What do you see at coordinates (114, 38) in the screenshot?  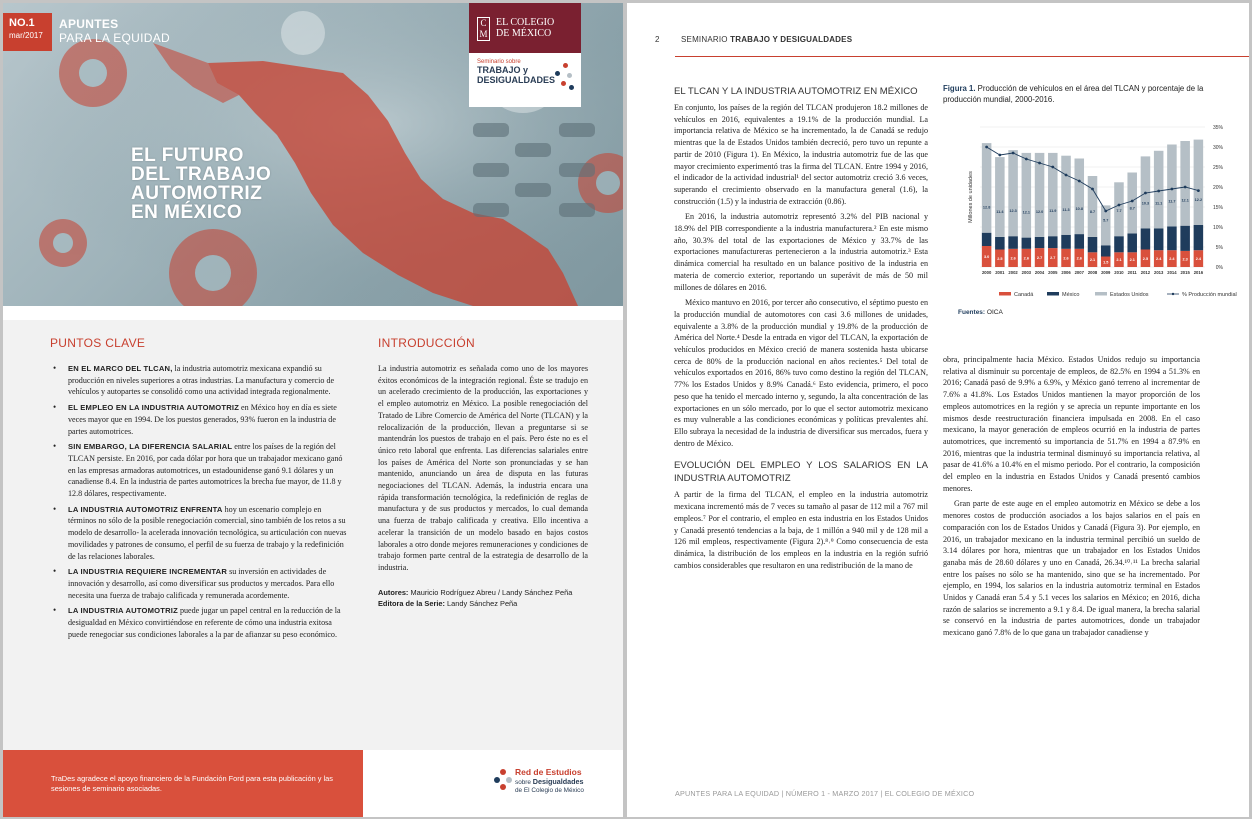 I see `series-line2: PARA LA EQUIDAD` at bounding box center [114, 38].